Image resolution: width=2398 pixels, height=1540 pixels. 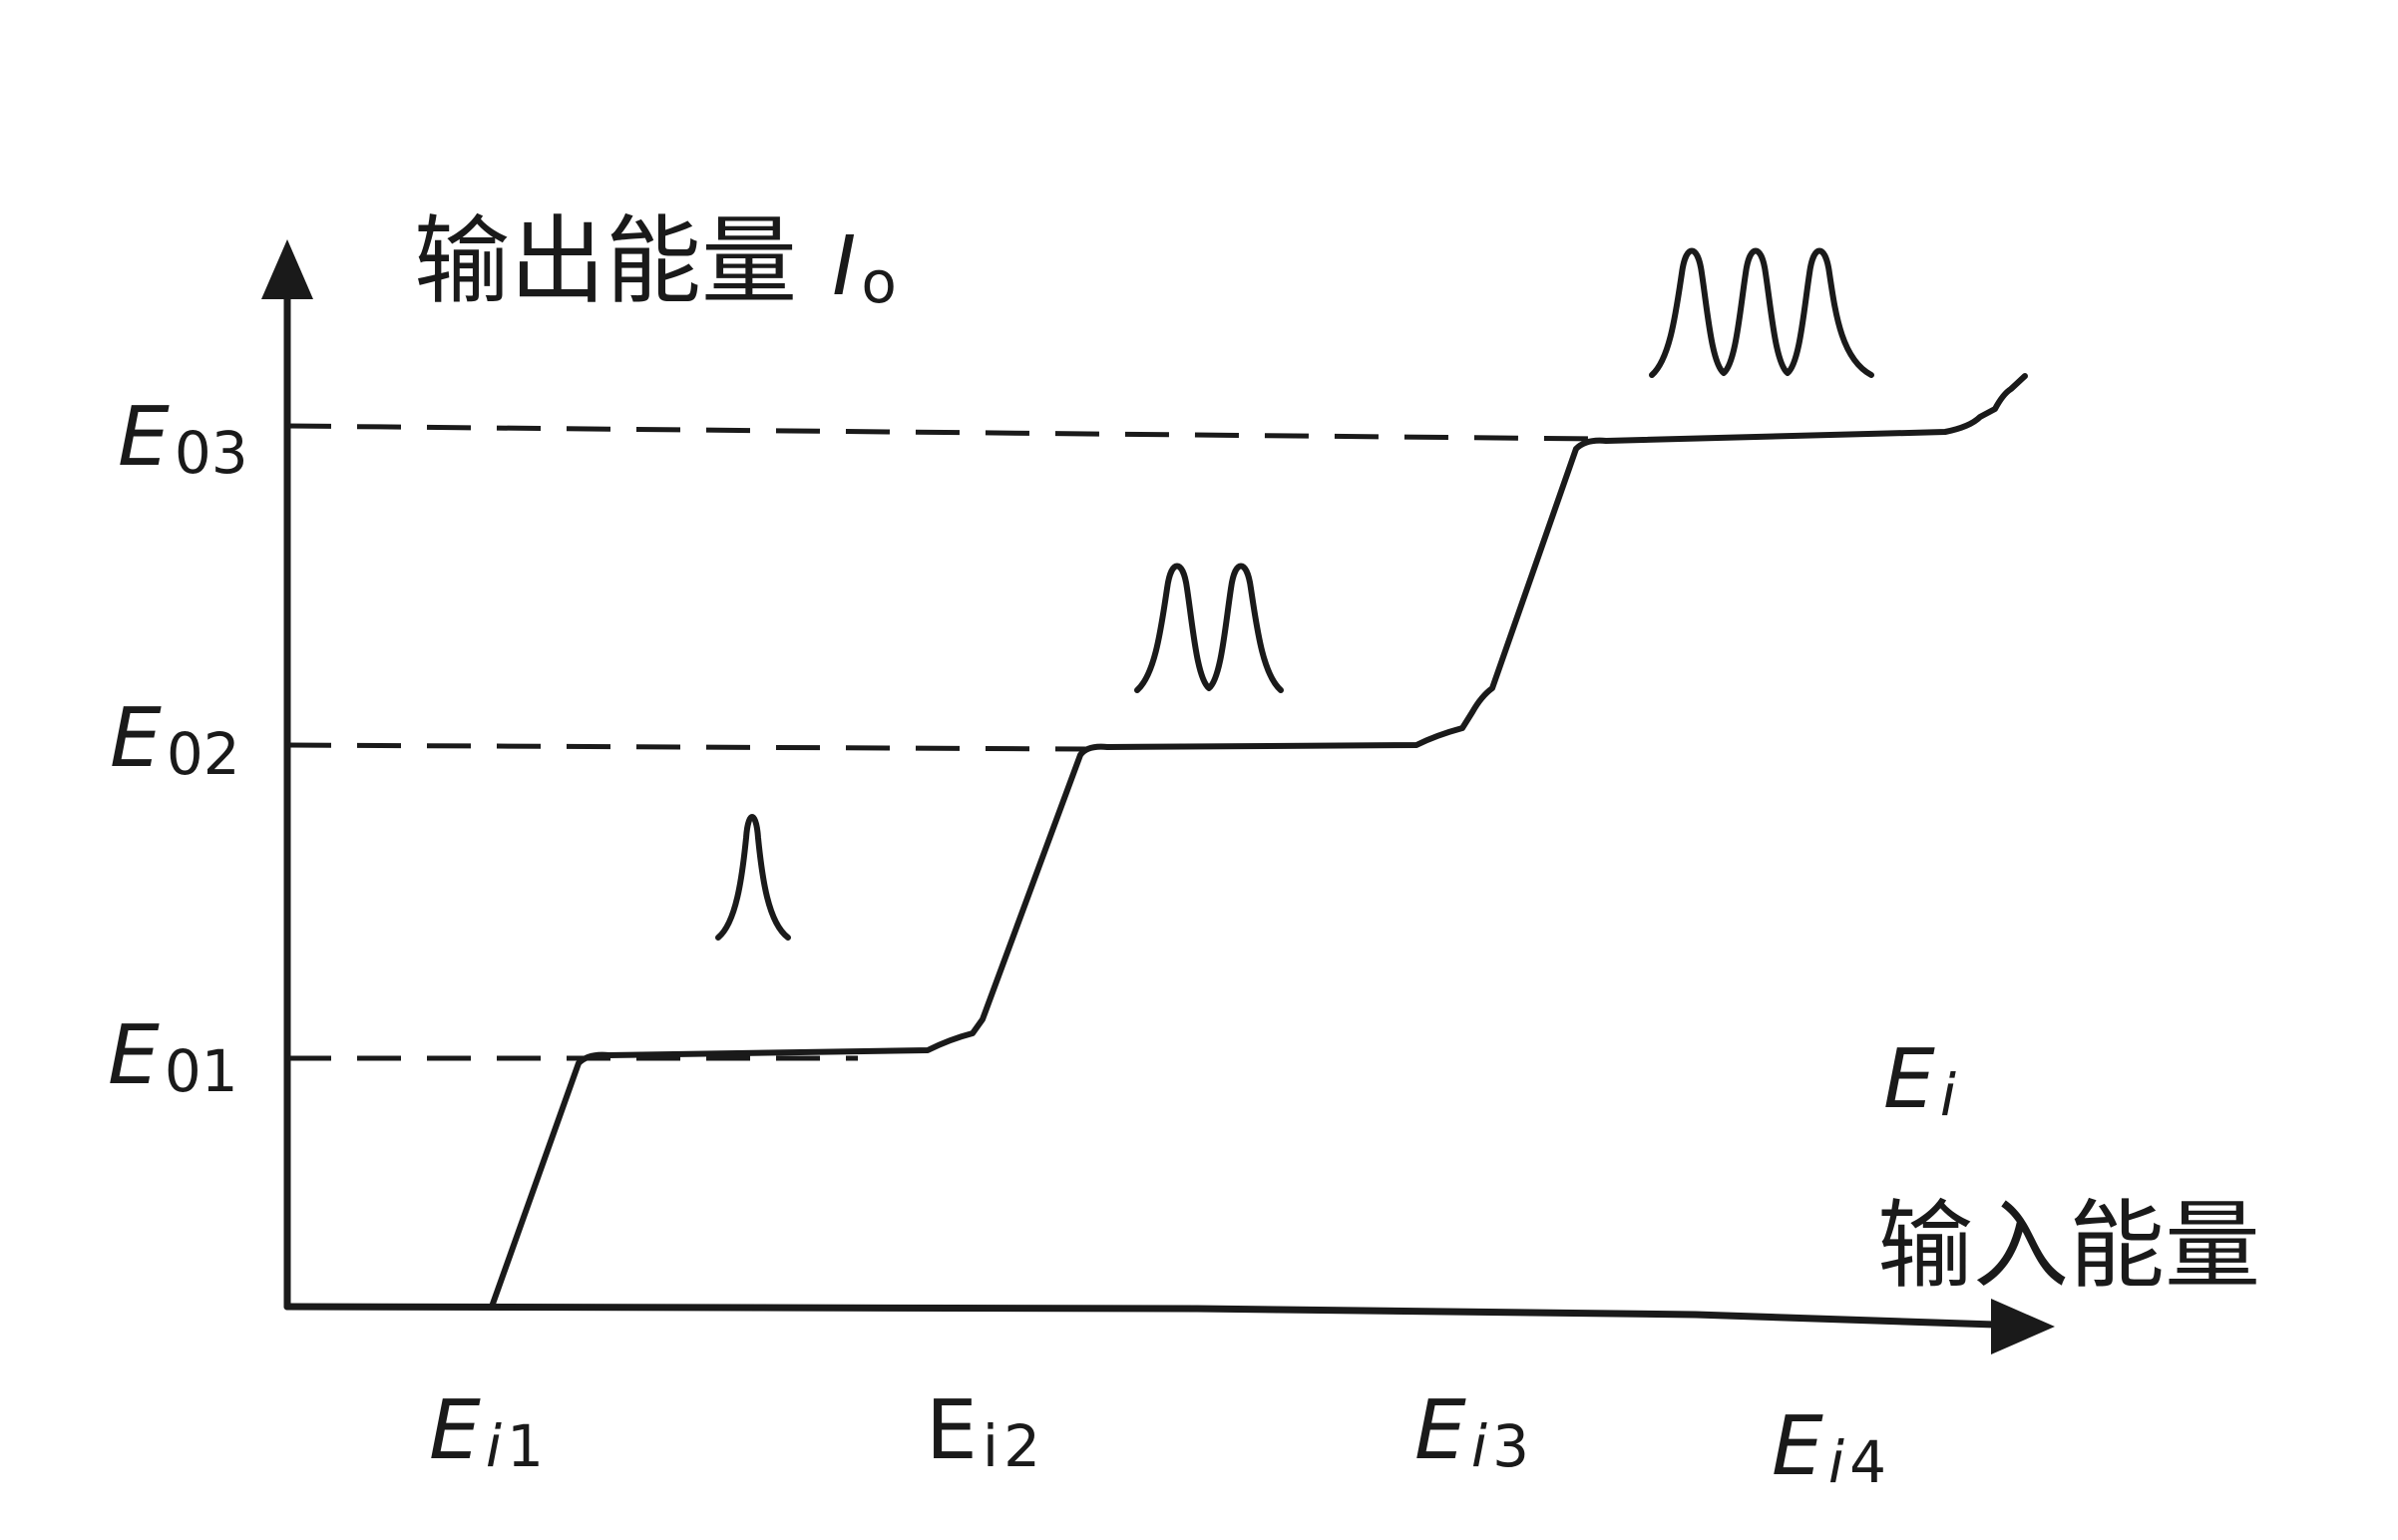 I want to click on level-dash-e02, so click(x=687, y=747).